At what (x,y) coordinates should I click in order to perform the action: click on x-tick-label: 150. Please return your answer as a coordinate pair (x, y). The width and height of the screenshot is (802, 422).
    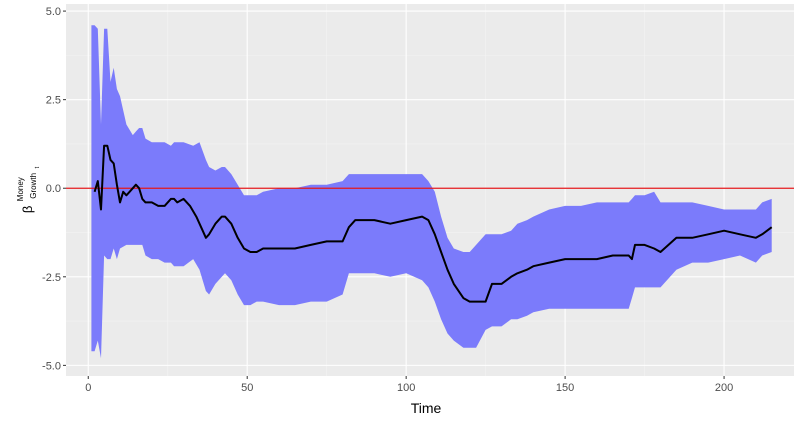
    Looking at the image, I should click on (565, 388).